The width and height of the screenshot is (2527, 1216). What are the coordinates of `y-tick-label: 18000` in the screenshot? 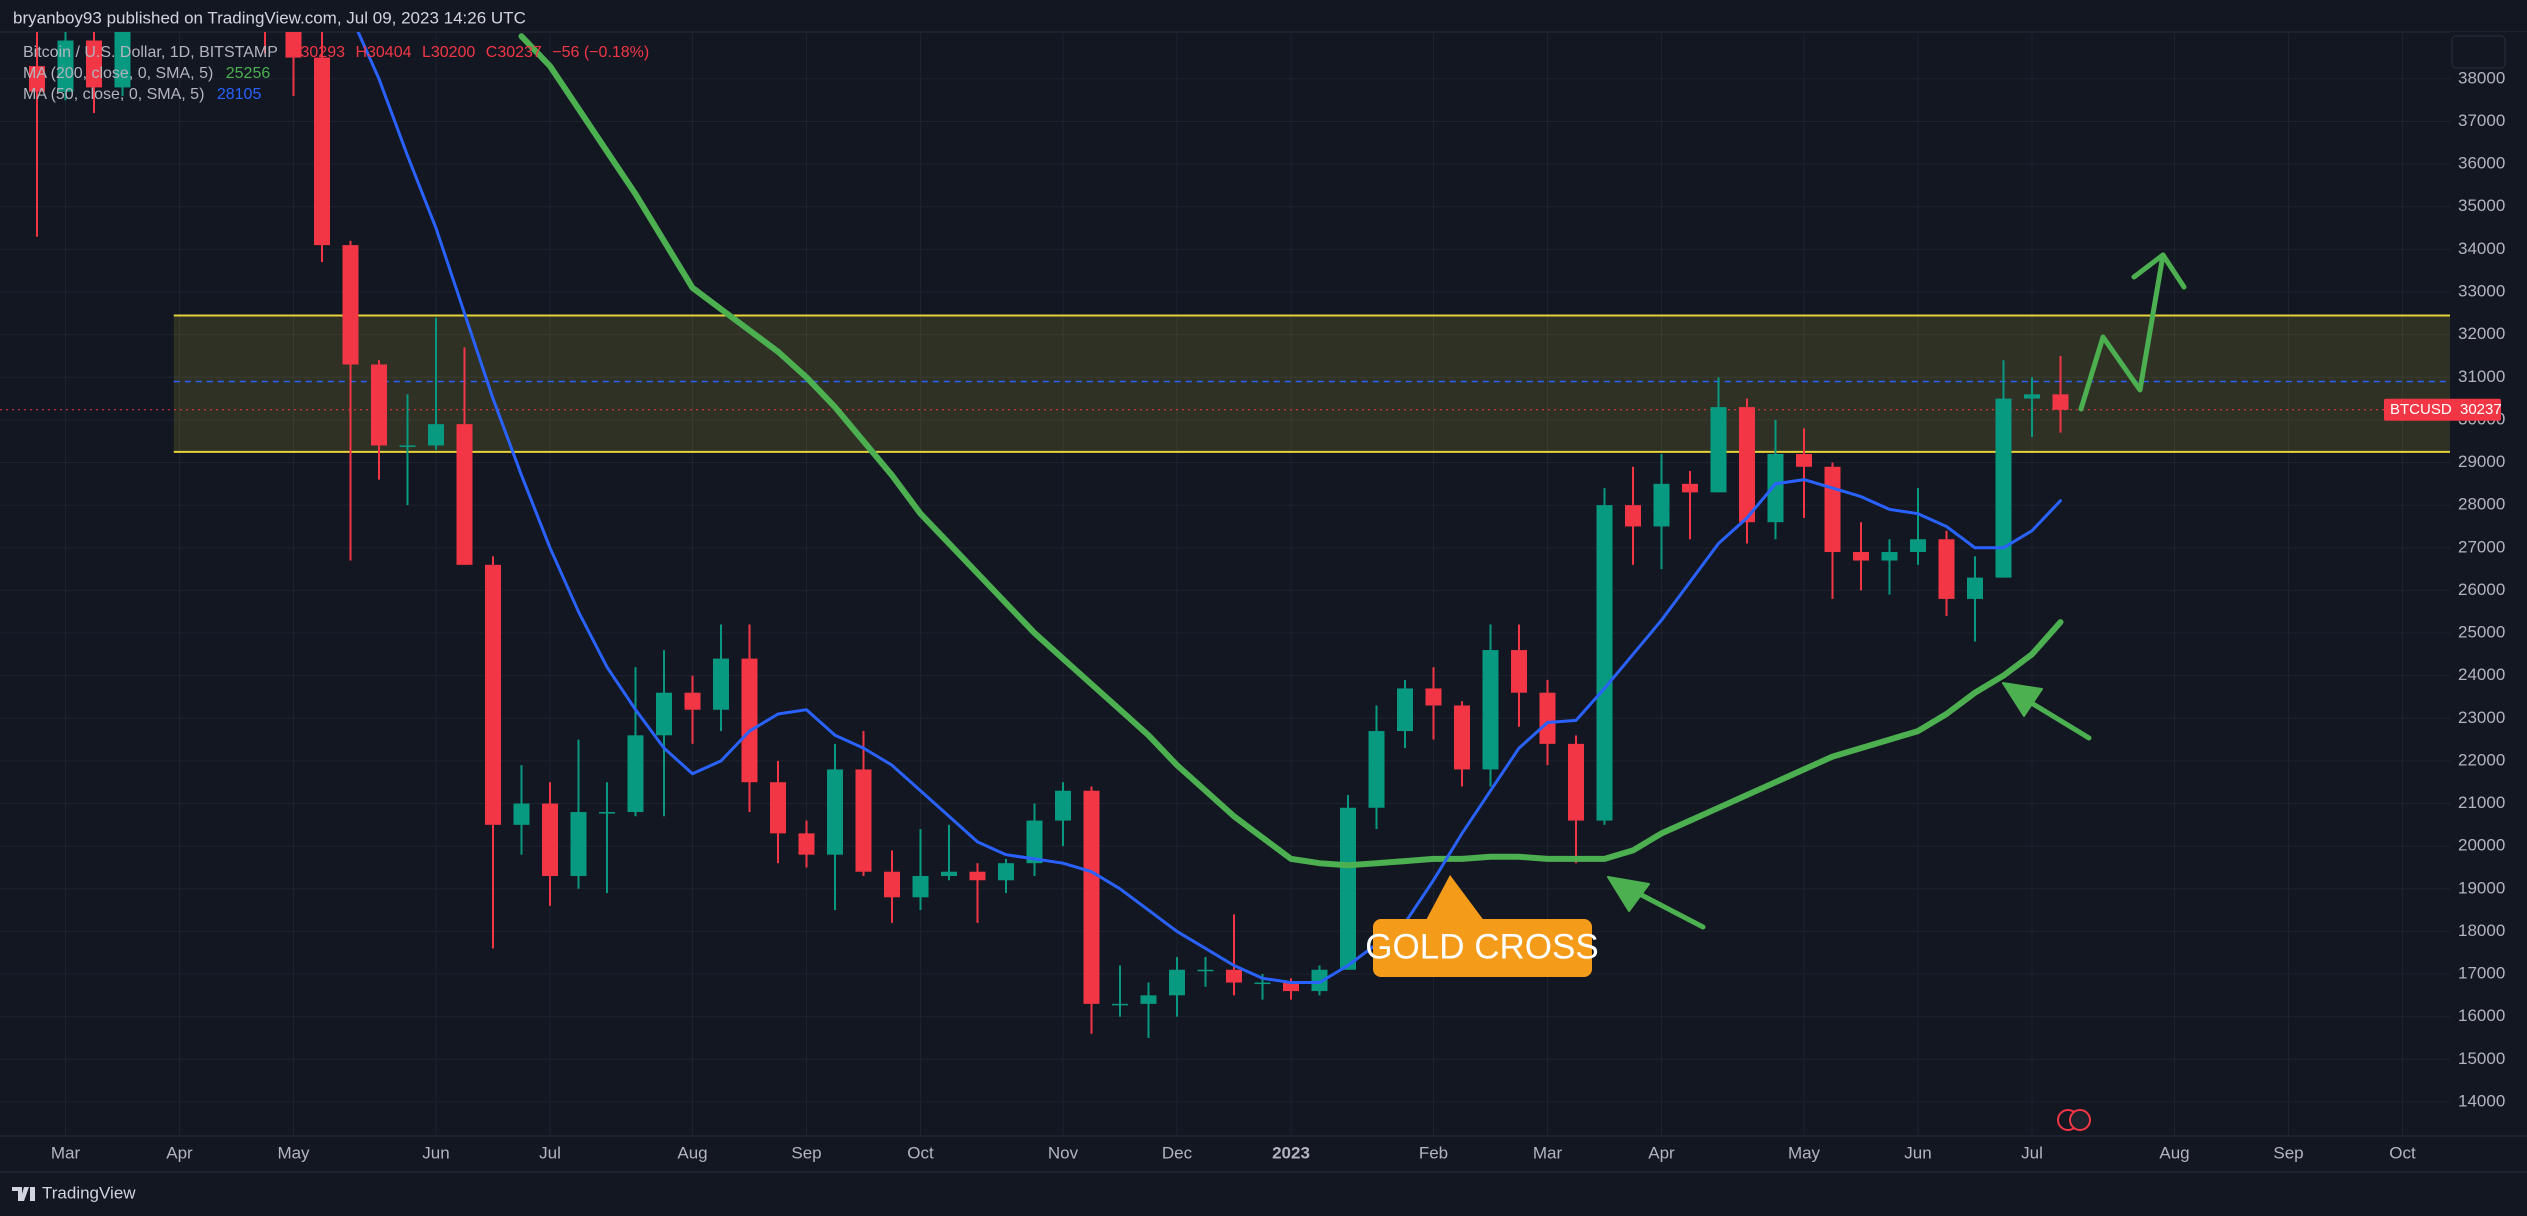 It's located at (2481, 930).